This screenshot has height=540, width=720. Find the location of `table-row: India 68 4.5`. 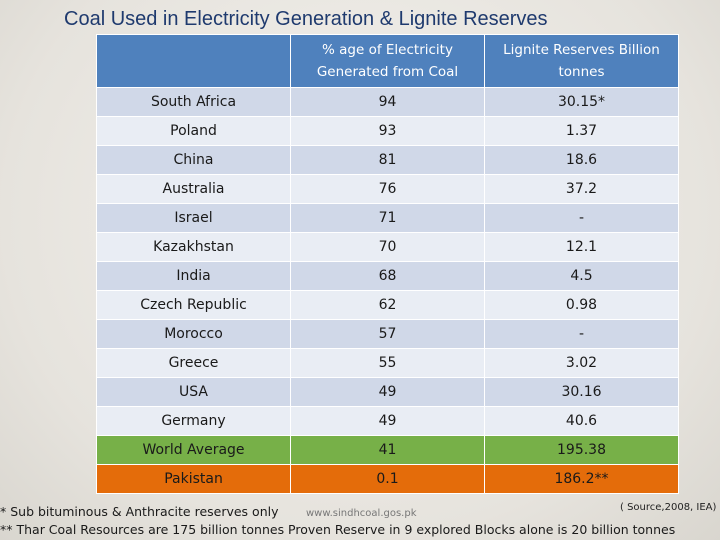

table-row: India 68 4.5 is located at coordinates (387, 276).